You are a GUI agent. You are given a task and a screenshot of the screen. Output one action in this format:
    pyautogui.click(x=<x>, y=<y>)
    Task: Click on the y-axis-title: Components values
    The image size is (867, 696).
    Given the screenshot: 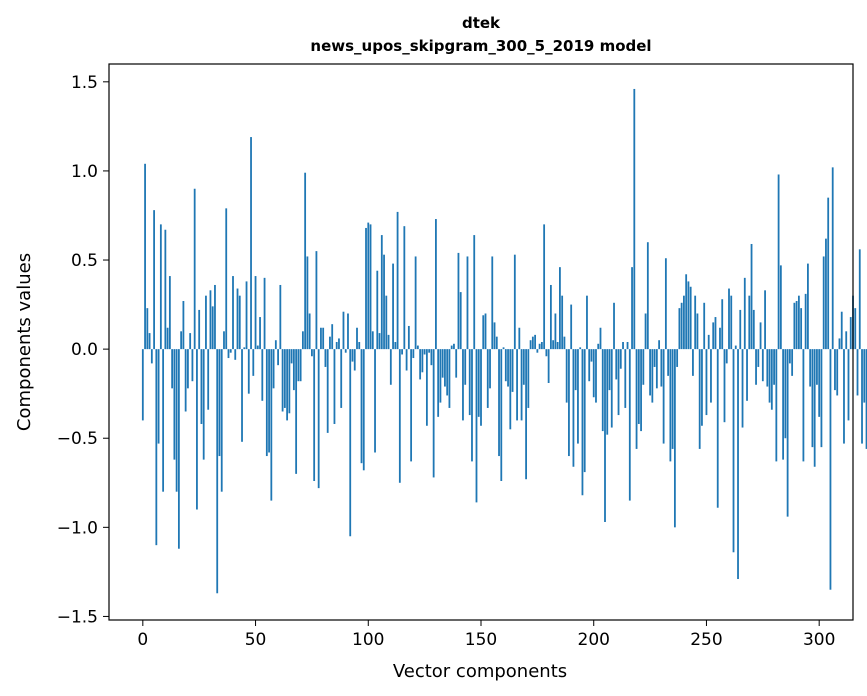 What is the action you would take?
    pyautogui.click(x=24, y=342)
    